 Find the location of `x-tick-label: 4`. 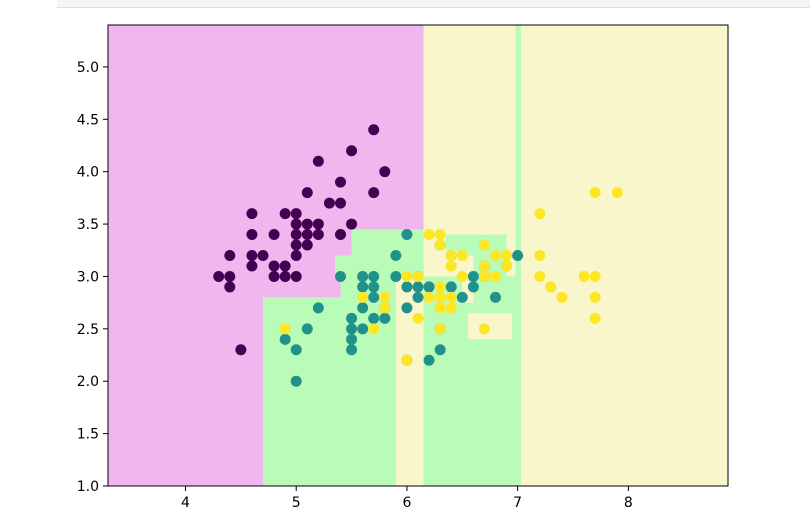

x-tick-label: 4 is located at coordinates (185, 503).